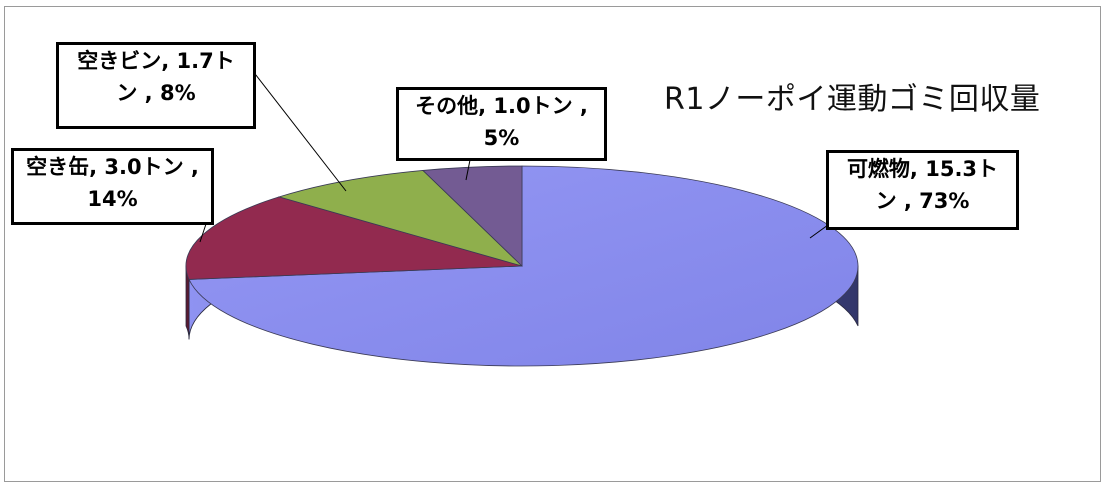 The width and height of the screenshot is (1106, 486). I want to click on data-label-bottles-line1: 空きビン, 1.7ト, so click(156, 61).